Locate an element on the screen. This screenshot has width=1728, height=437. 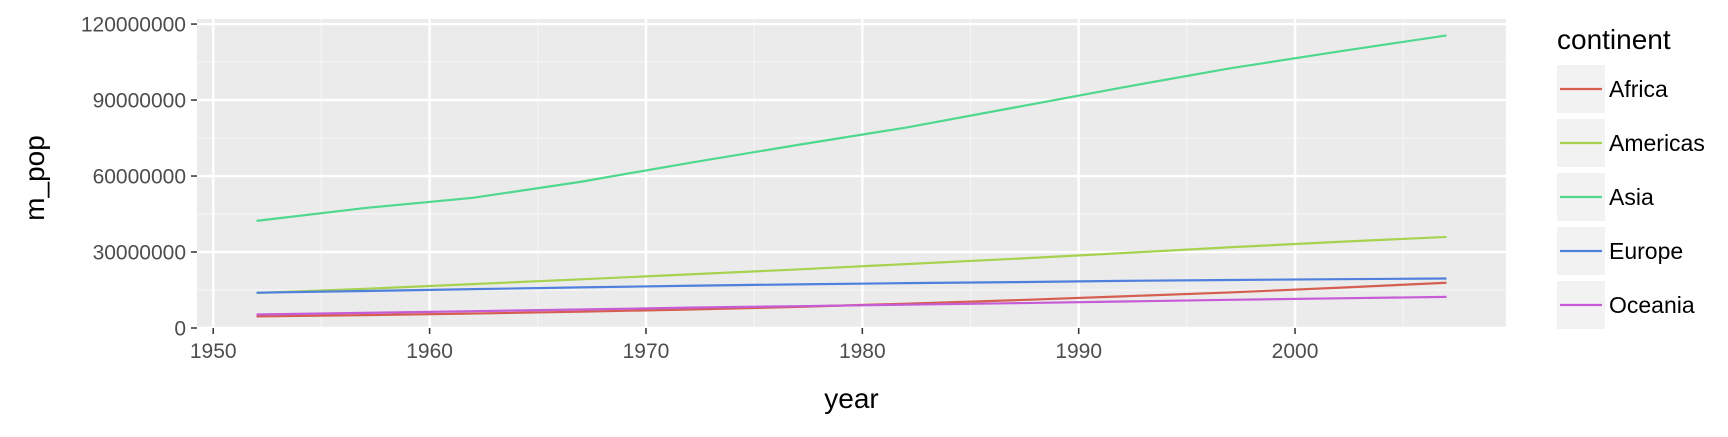
legend-label: Africa is located at coordinates (1638, 89).